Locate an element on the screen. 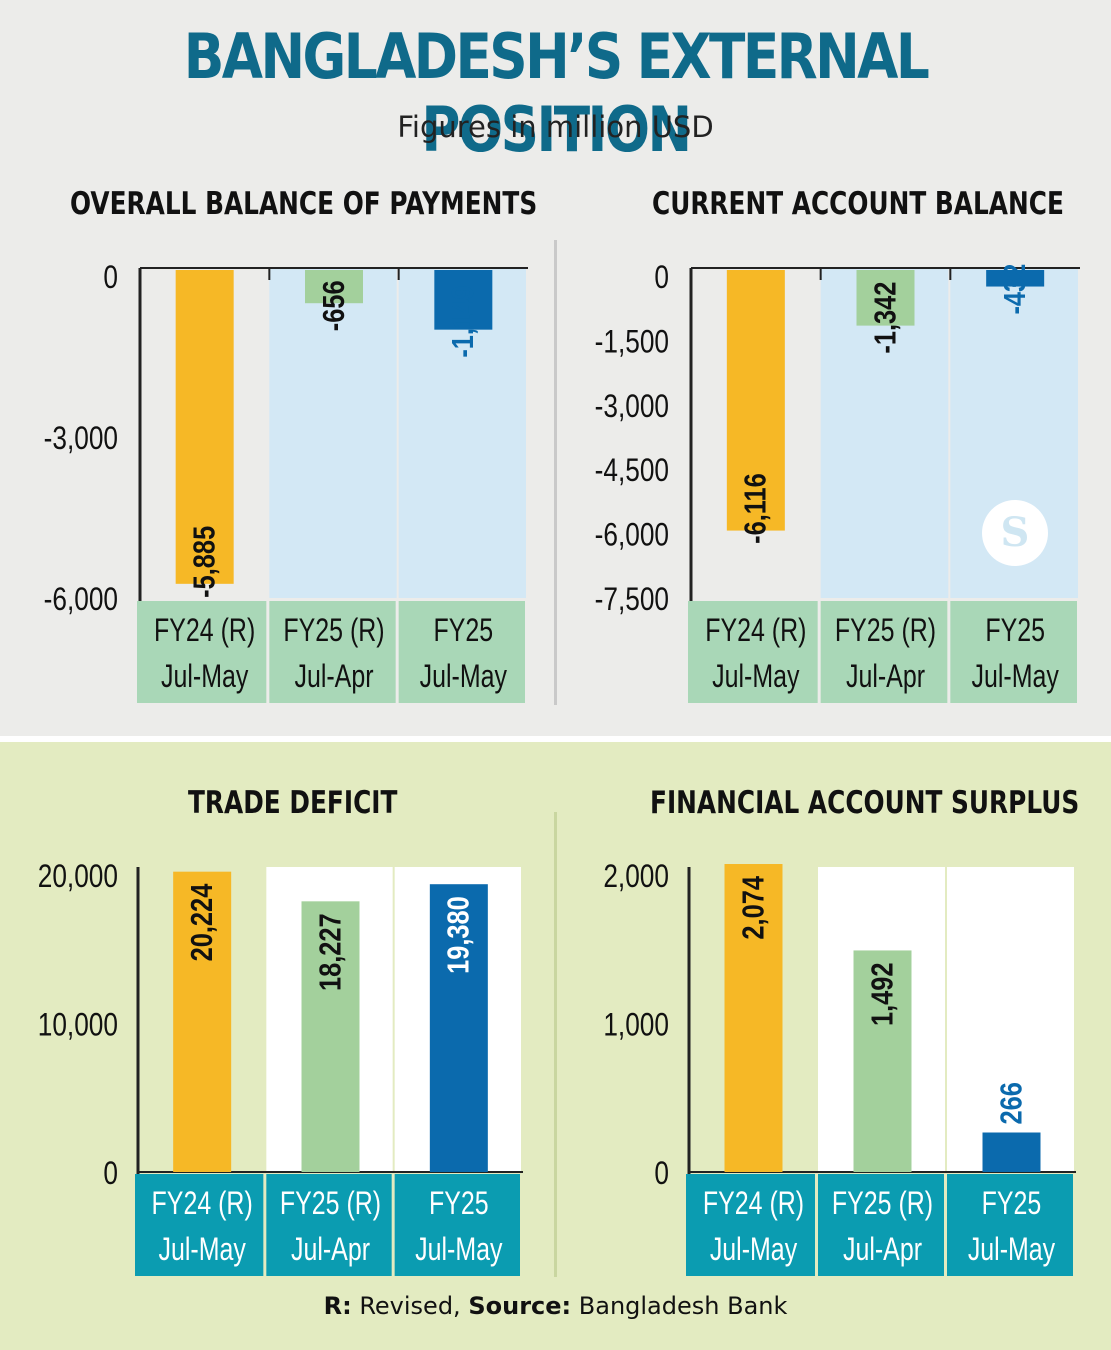 The width and height of the screenshot is (1111, 1350). chart-cab-y-tick-label: -3,000 is located at coordinates (632, 406).